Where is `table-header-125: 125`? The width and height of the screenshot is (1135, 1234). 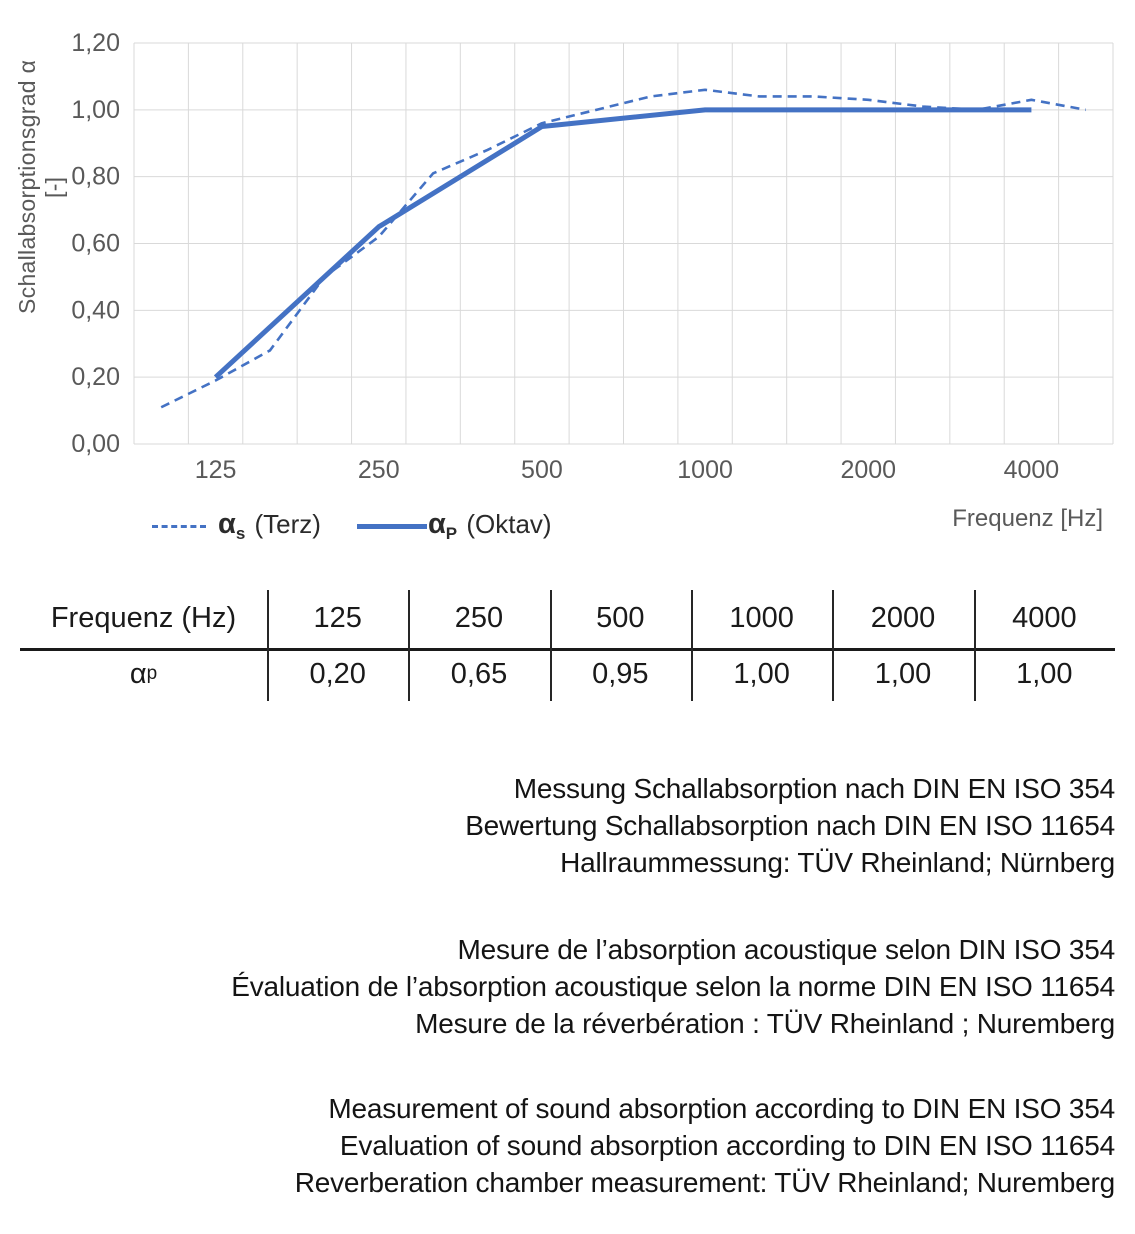 table-header-125: 125 is located at coordinates (337, 617).